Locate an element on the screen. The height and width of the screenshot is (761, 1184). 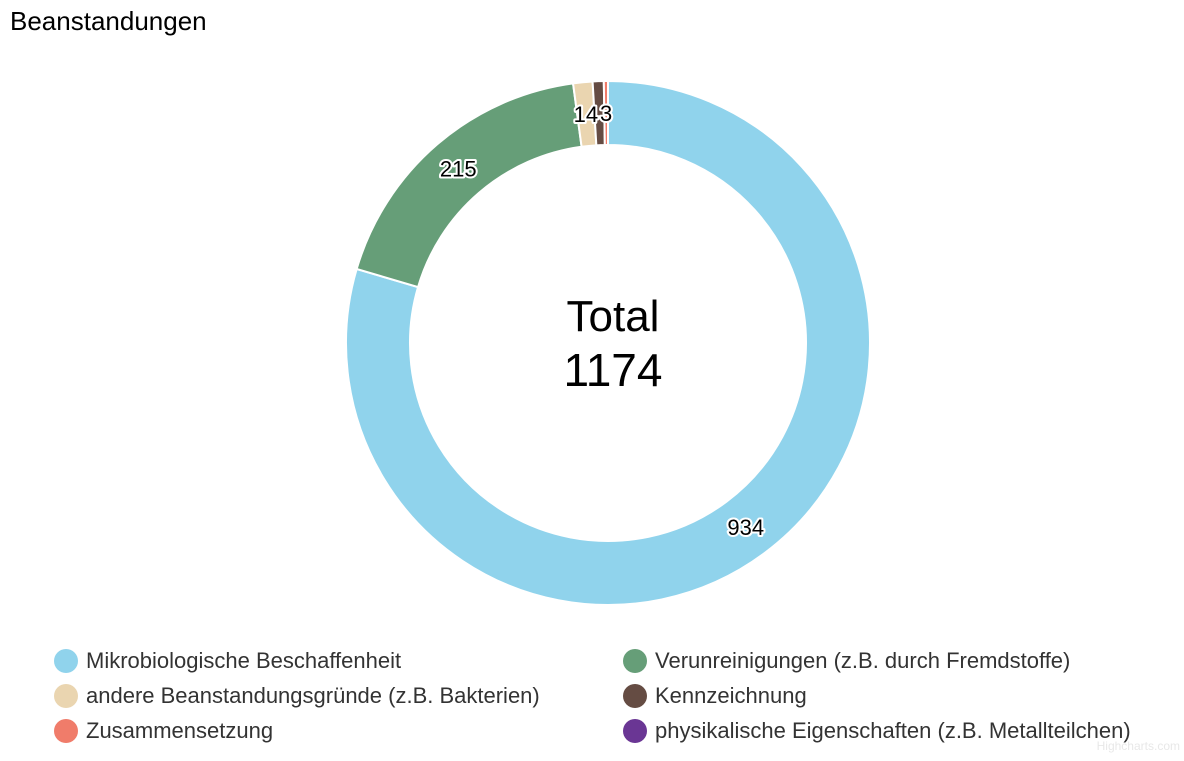
slice-label-zusammensetzung: 3 is located at coordinates (606, 113).